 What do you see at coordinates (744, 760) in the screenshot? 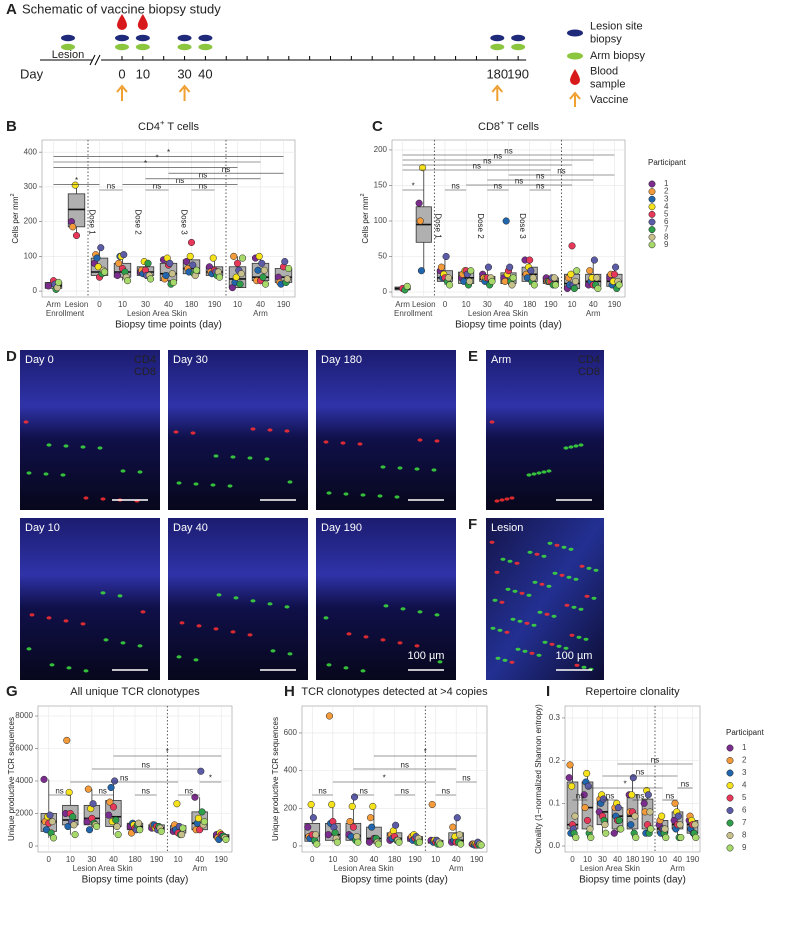
I see `legend-label: 2` at bounding box center [744, 760].